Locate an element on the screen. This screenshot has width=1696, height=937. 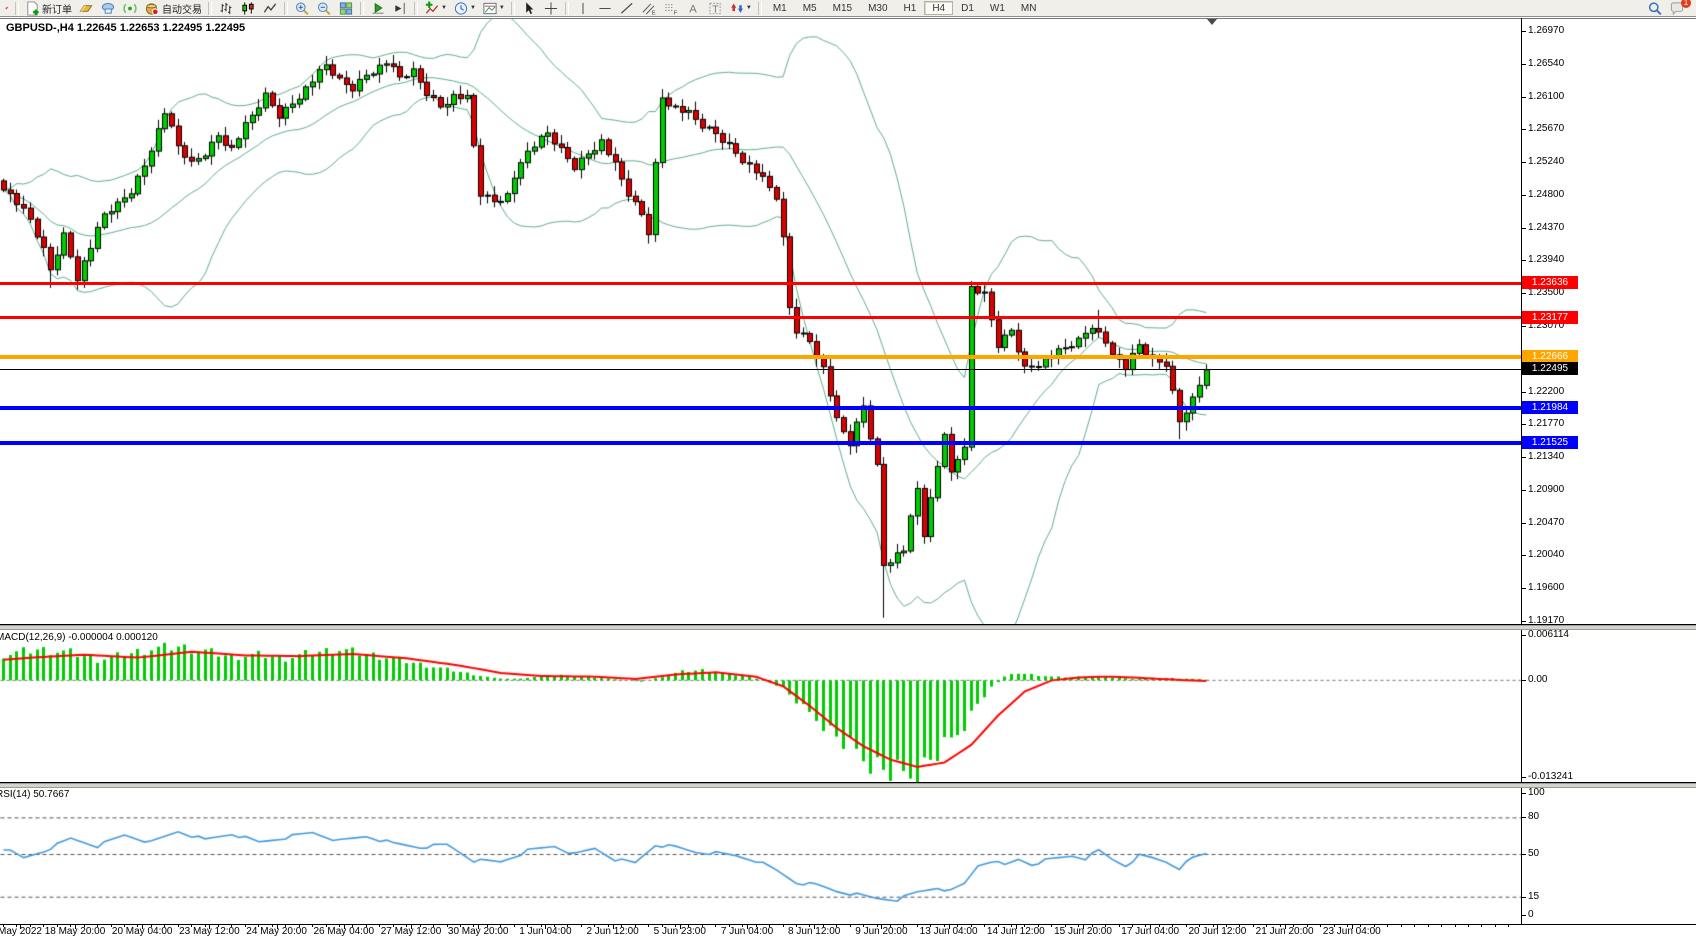
fibonacci-button: F is located at coordinates (671, 8).